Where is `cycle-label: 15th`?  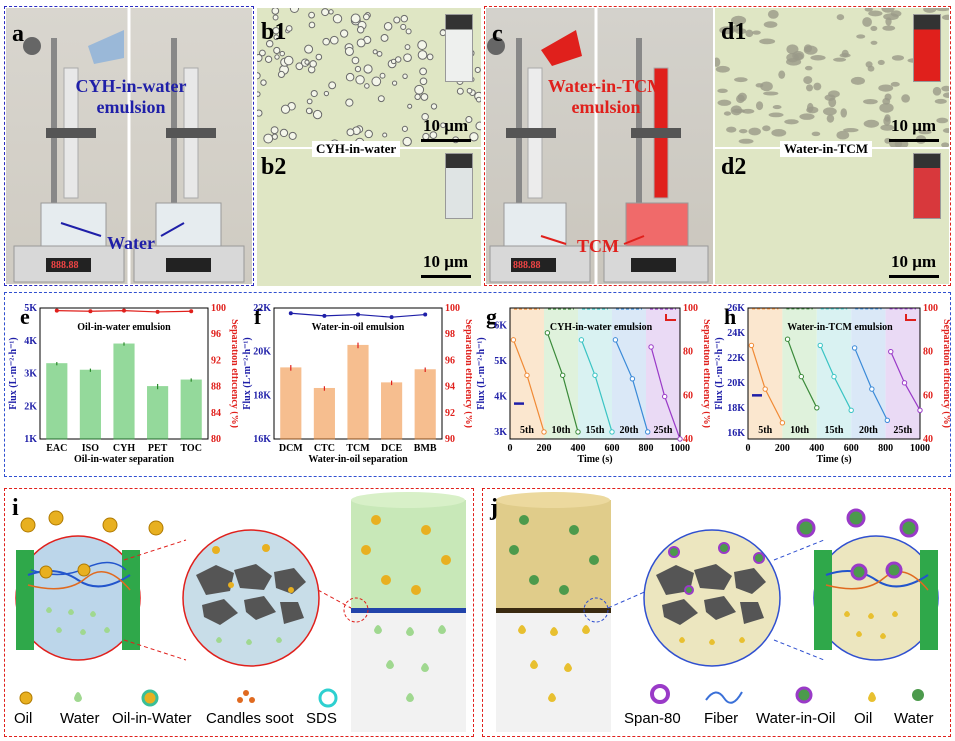 cycle-label: 15th is located at coordinates (834, 430).